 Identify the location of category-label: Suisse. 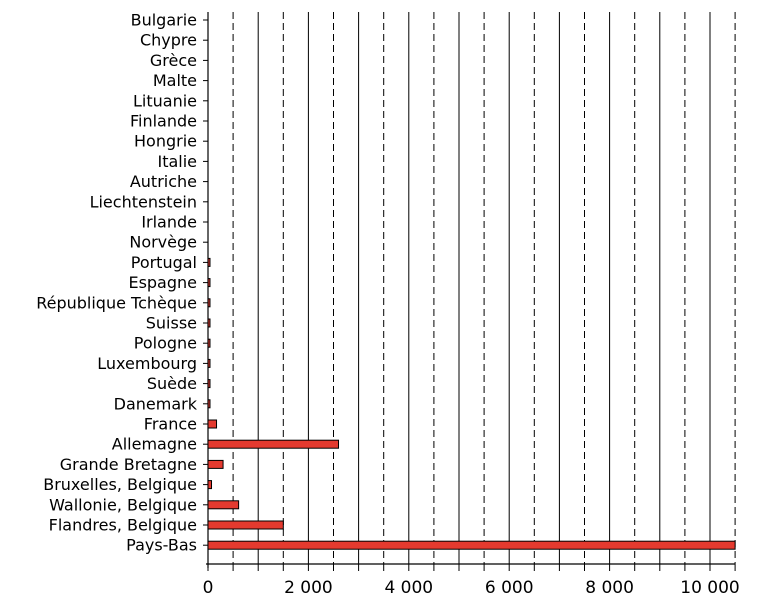
(171, 323).